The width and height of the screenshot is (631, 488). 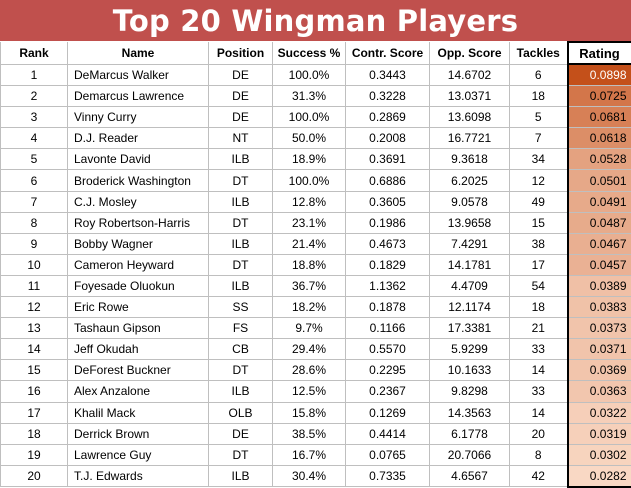 I want to click on cell-contr-score: 0.6886, so click(x=388, y=180).